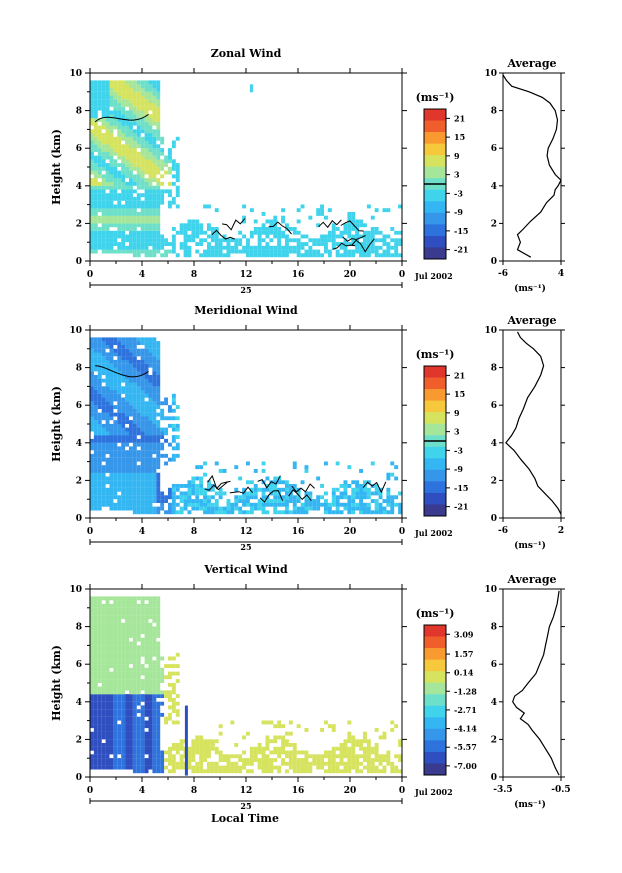 The image size is (622, 873). I want to click on y-tick-label: 2, so click(79, 481).